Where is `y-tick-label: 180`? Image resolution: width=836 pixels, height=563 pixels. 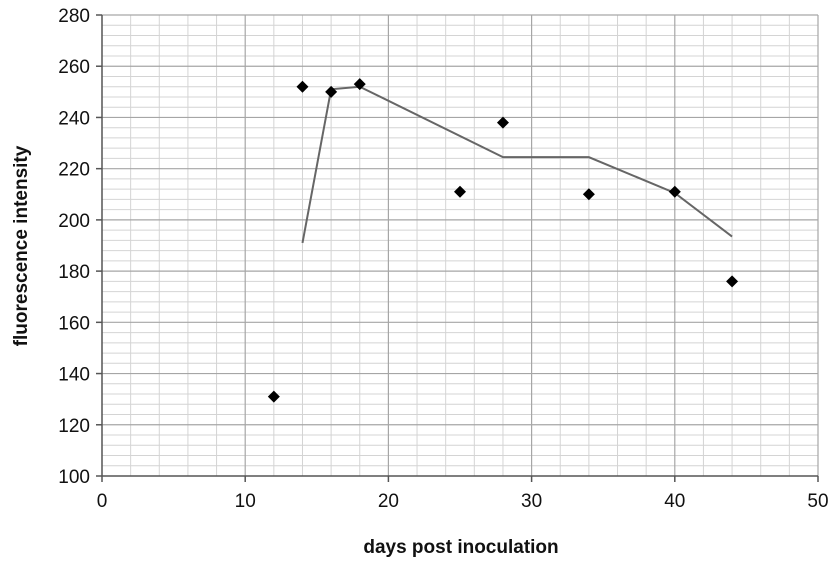 y-tick-label: 180 is located at coordinates (74, 272).